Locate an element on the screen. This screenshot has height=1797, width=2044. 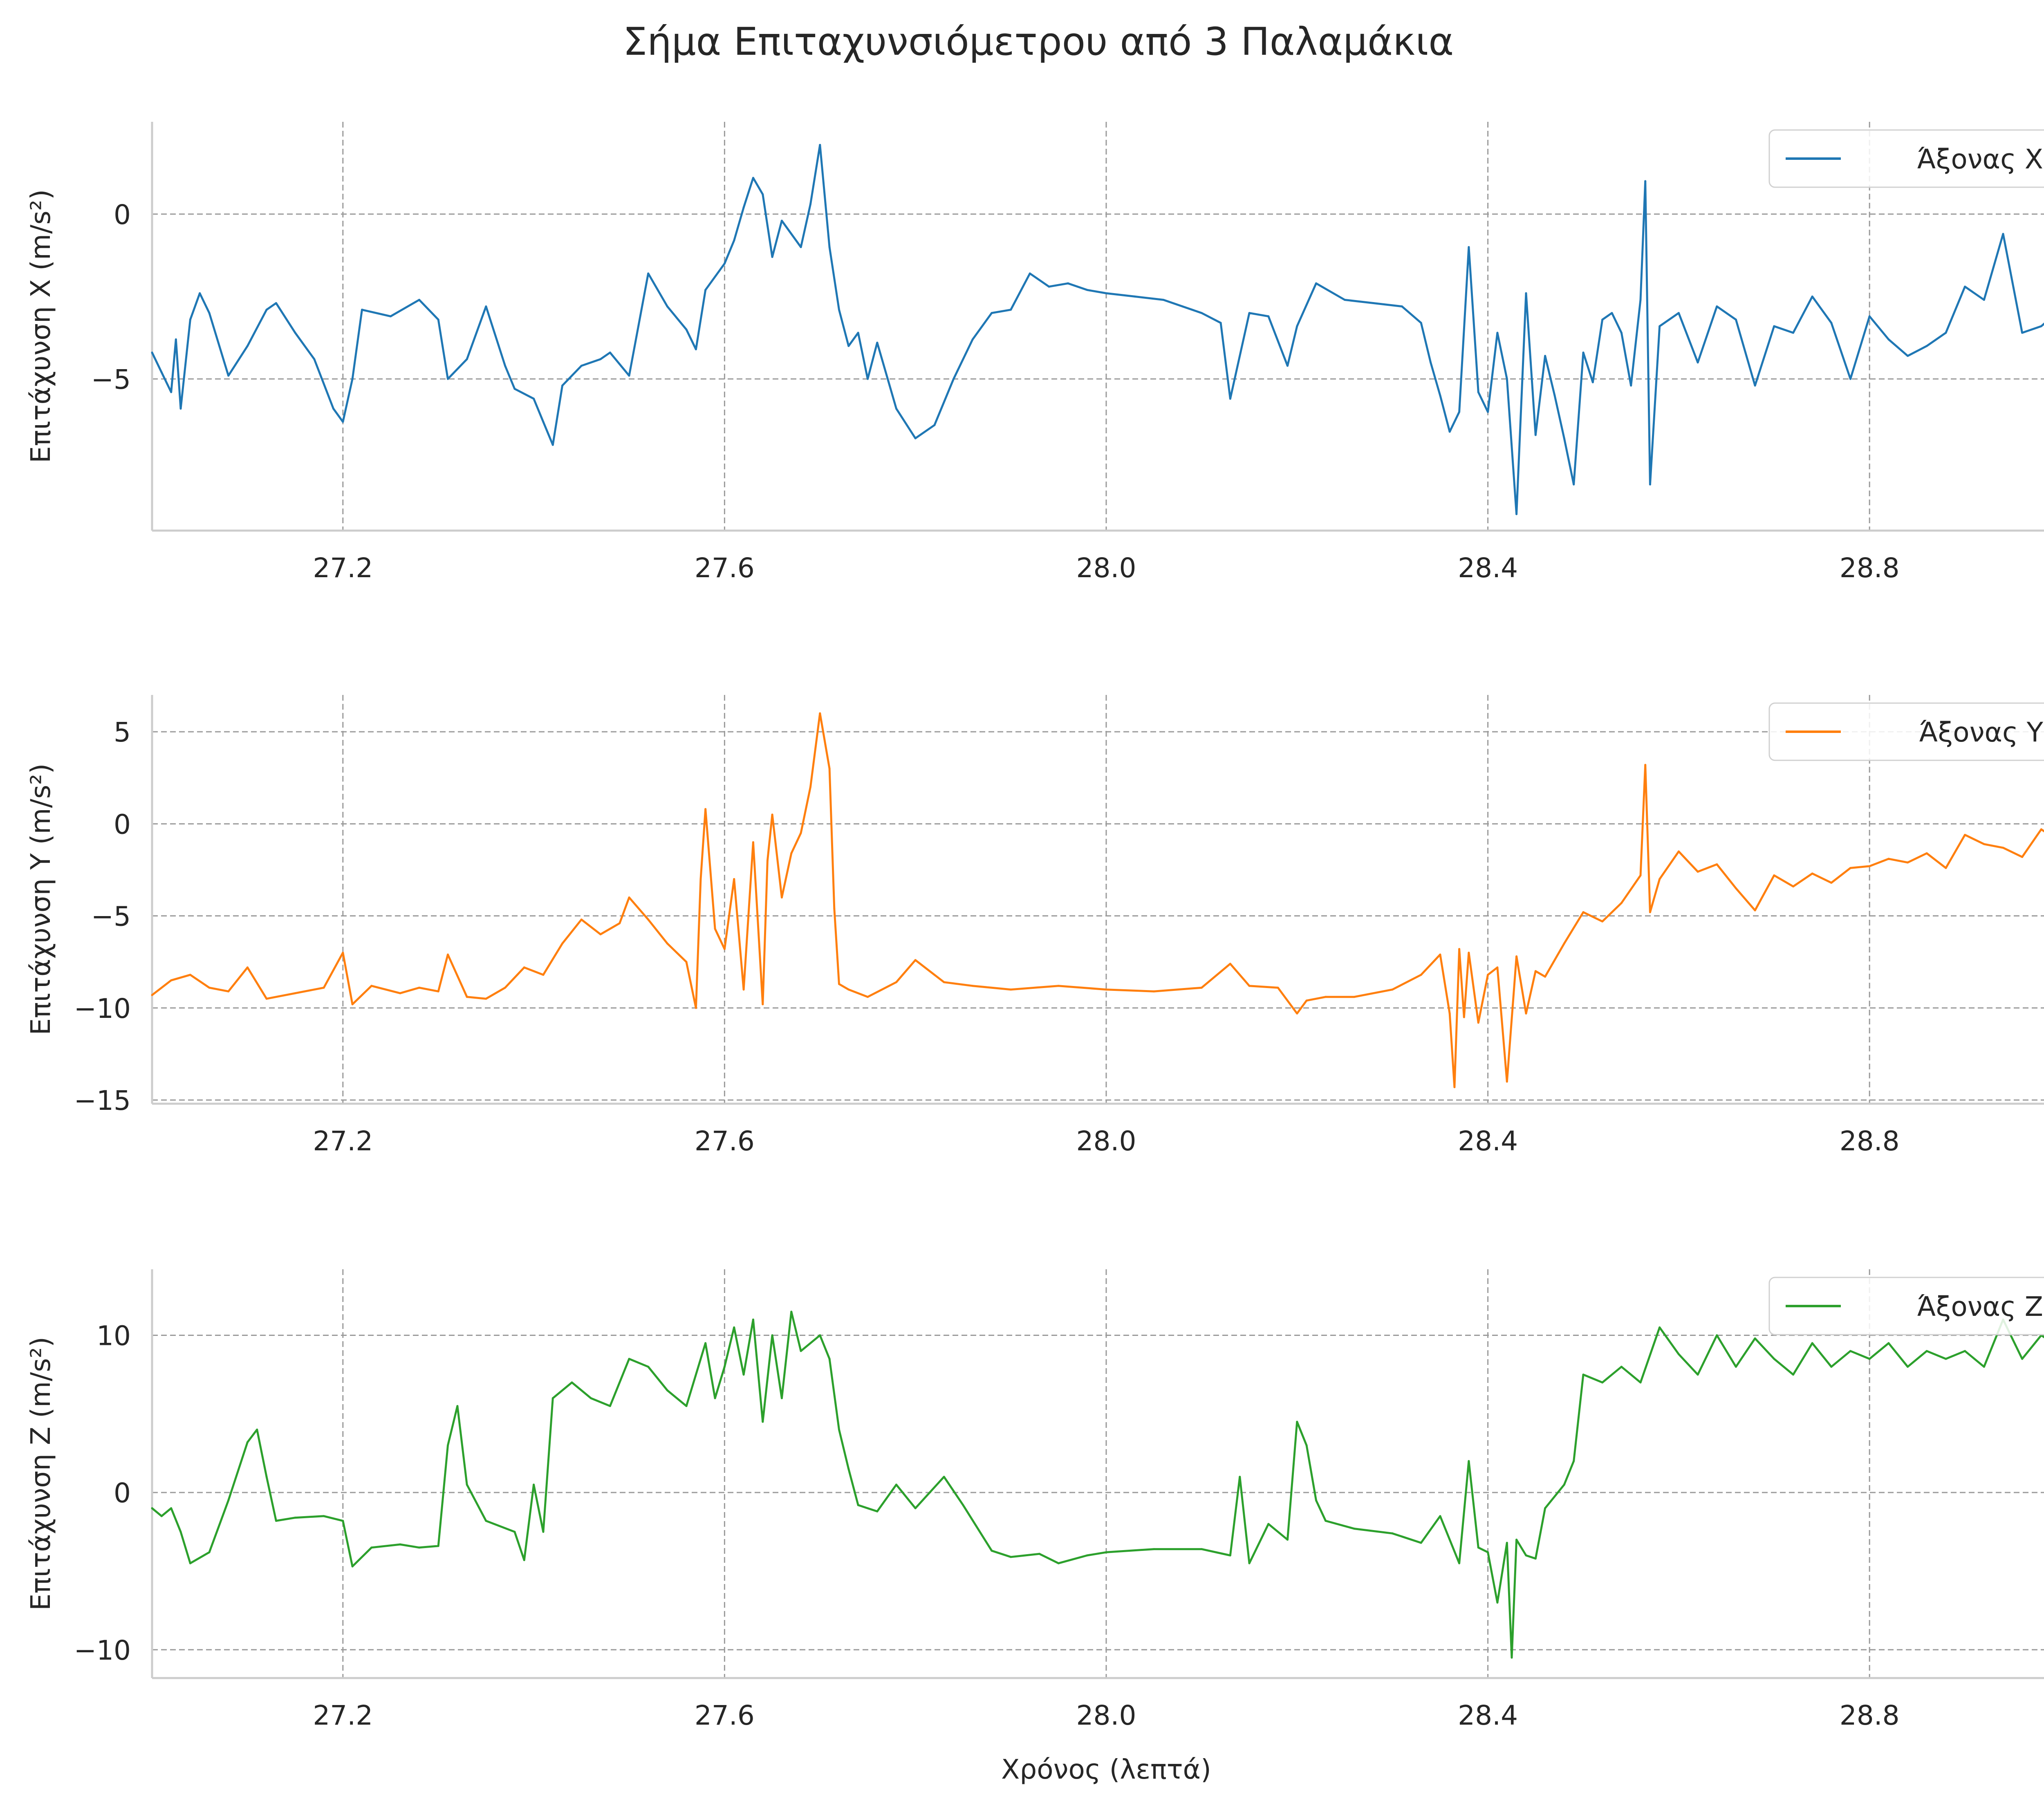
x-tick-label: 28.8 is located at coordinates (1870, 568).